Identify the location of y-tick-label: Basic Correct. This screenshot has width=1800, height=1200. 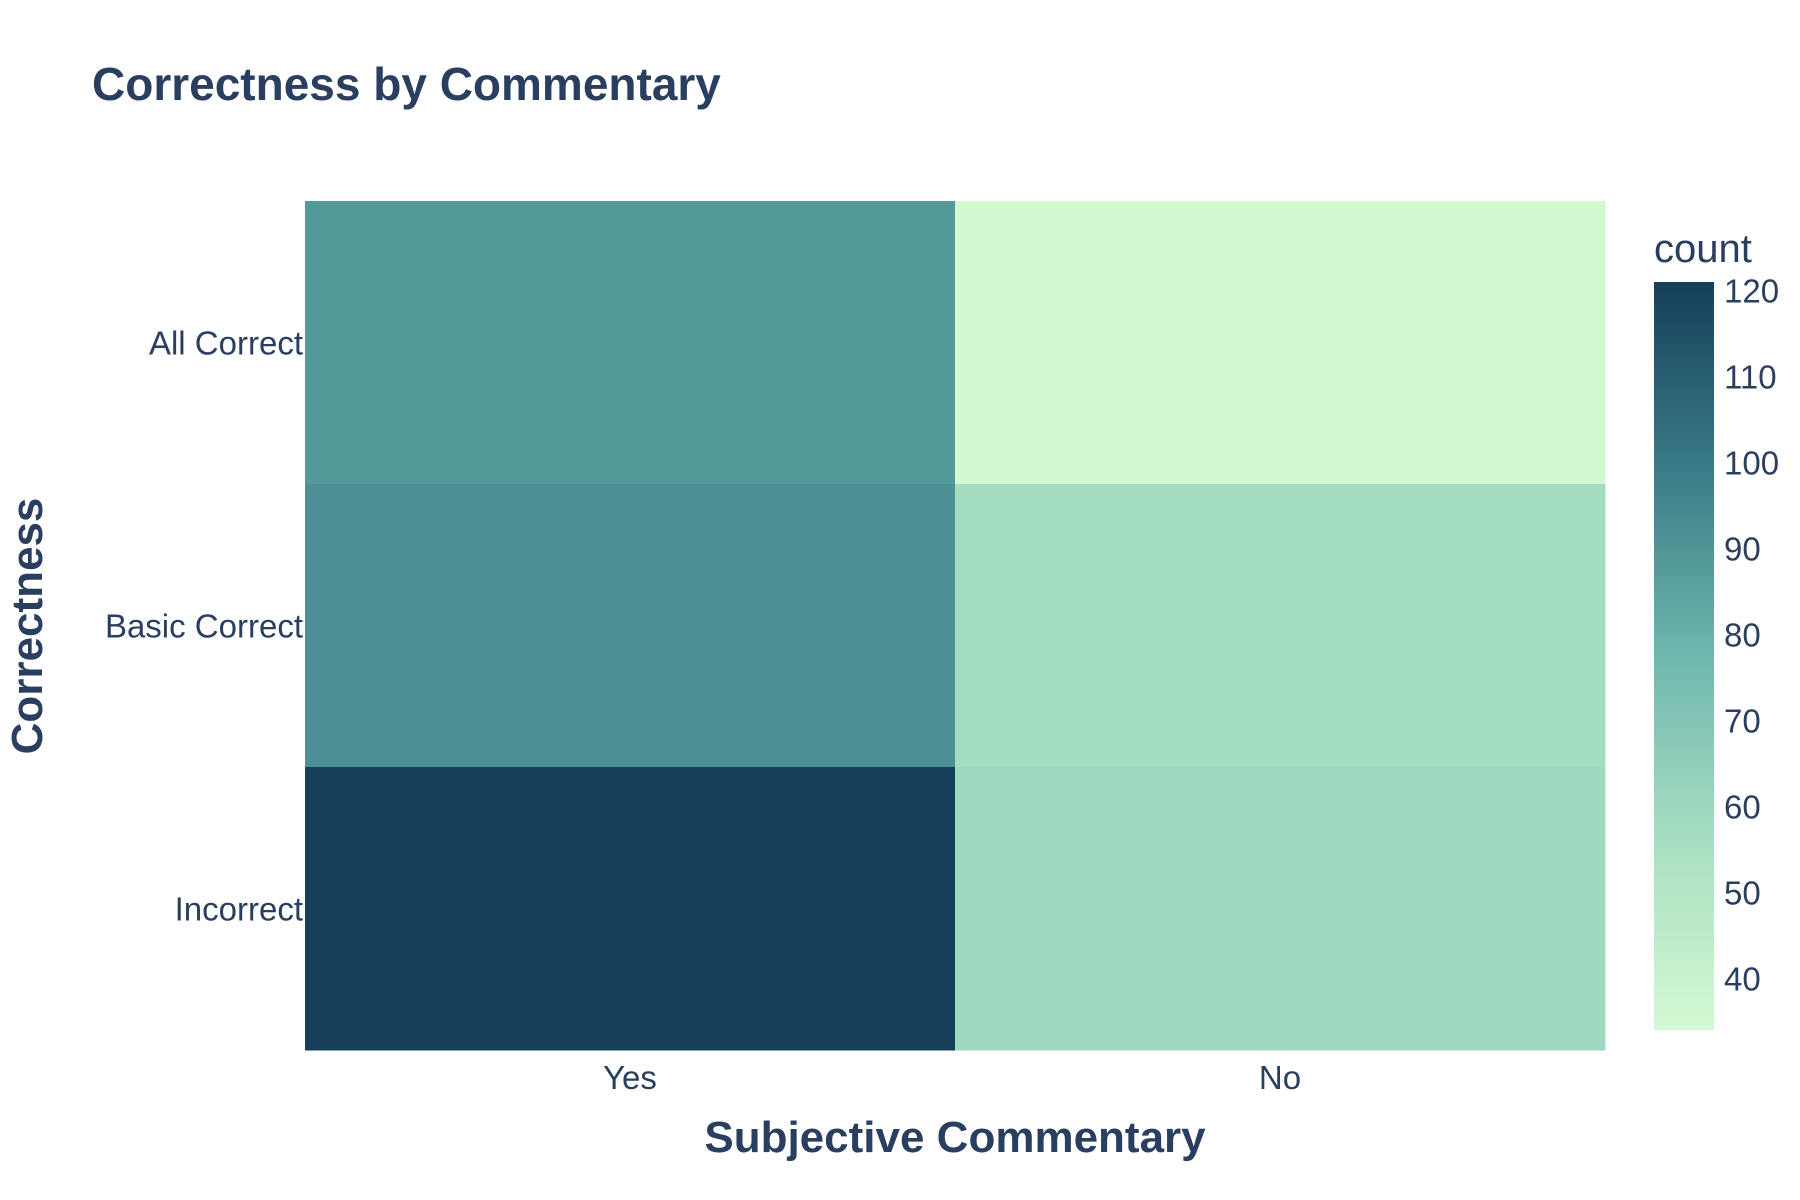
(204, 626).